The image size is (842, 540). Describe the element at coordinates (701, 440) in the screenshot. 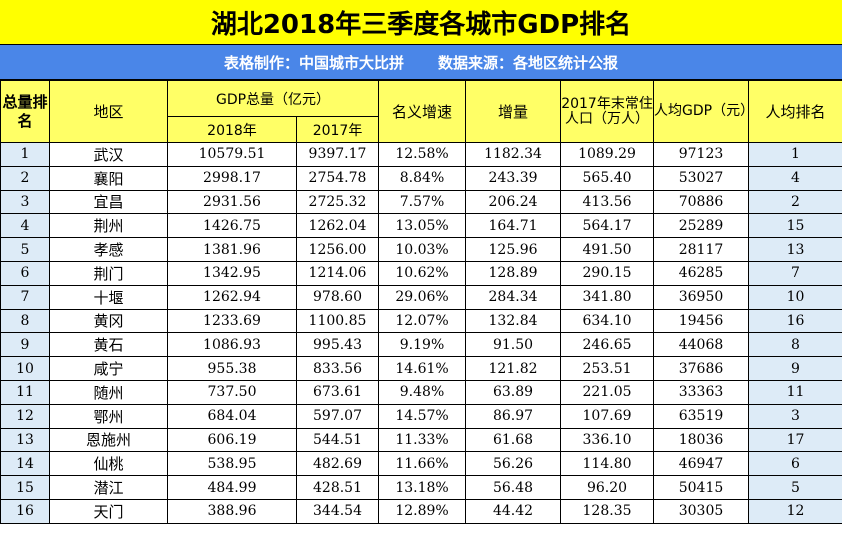

I see `per-capita-gdp-cell: 18036` at that location.